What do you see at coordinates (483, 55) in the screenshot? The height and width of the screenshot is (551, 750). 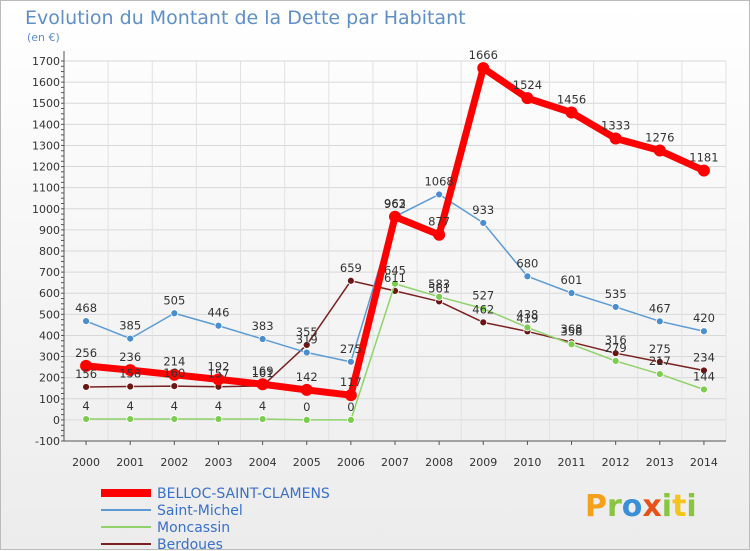 I see `data-label: 1666` at bounding box center [483, 55].